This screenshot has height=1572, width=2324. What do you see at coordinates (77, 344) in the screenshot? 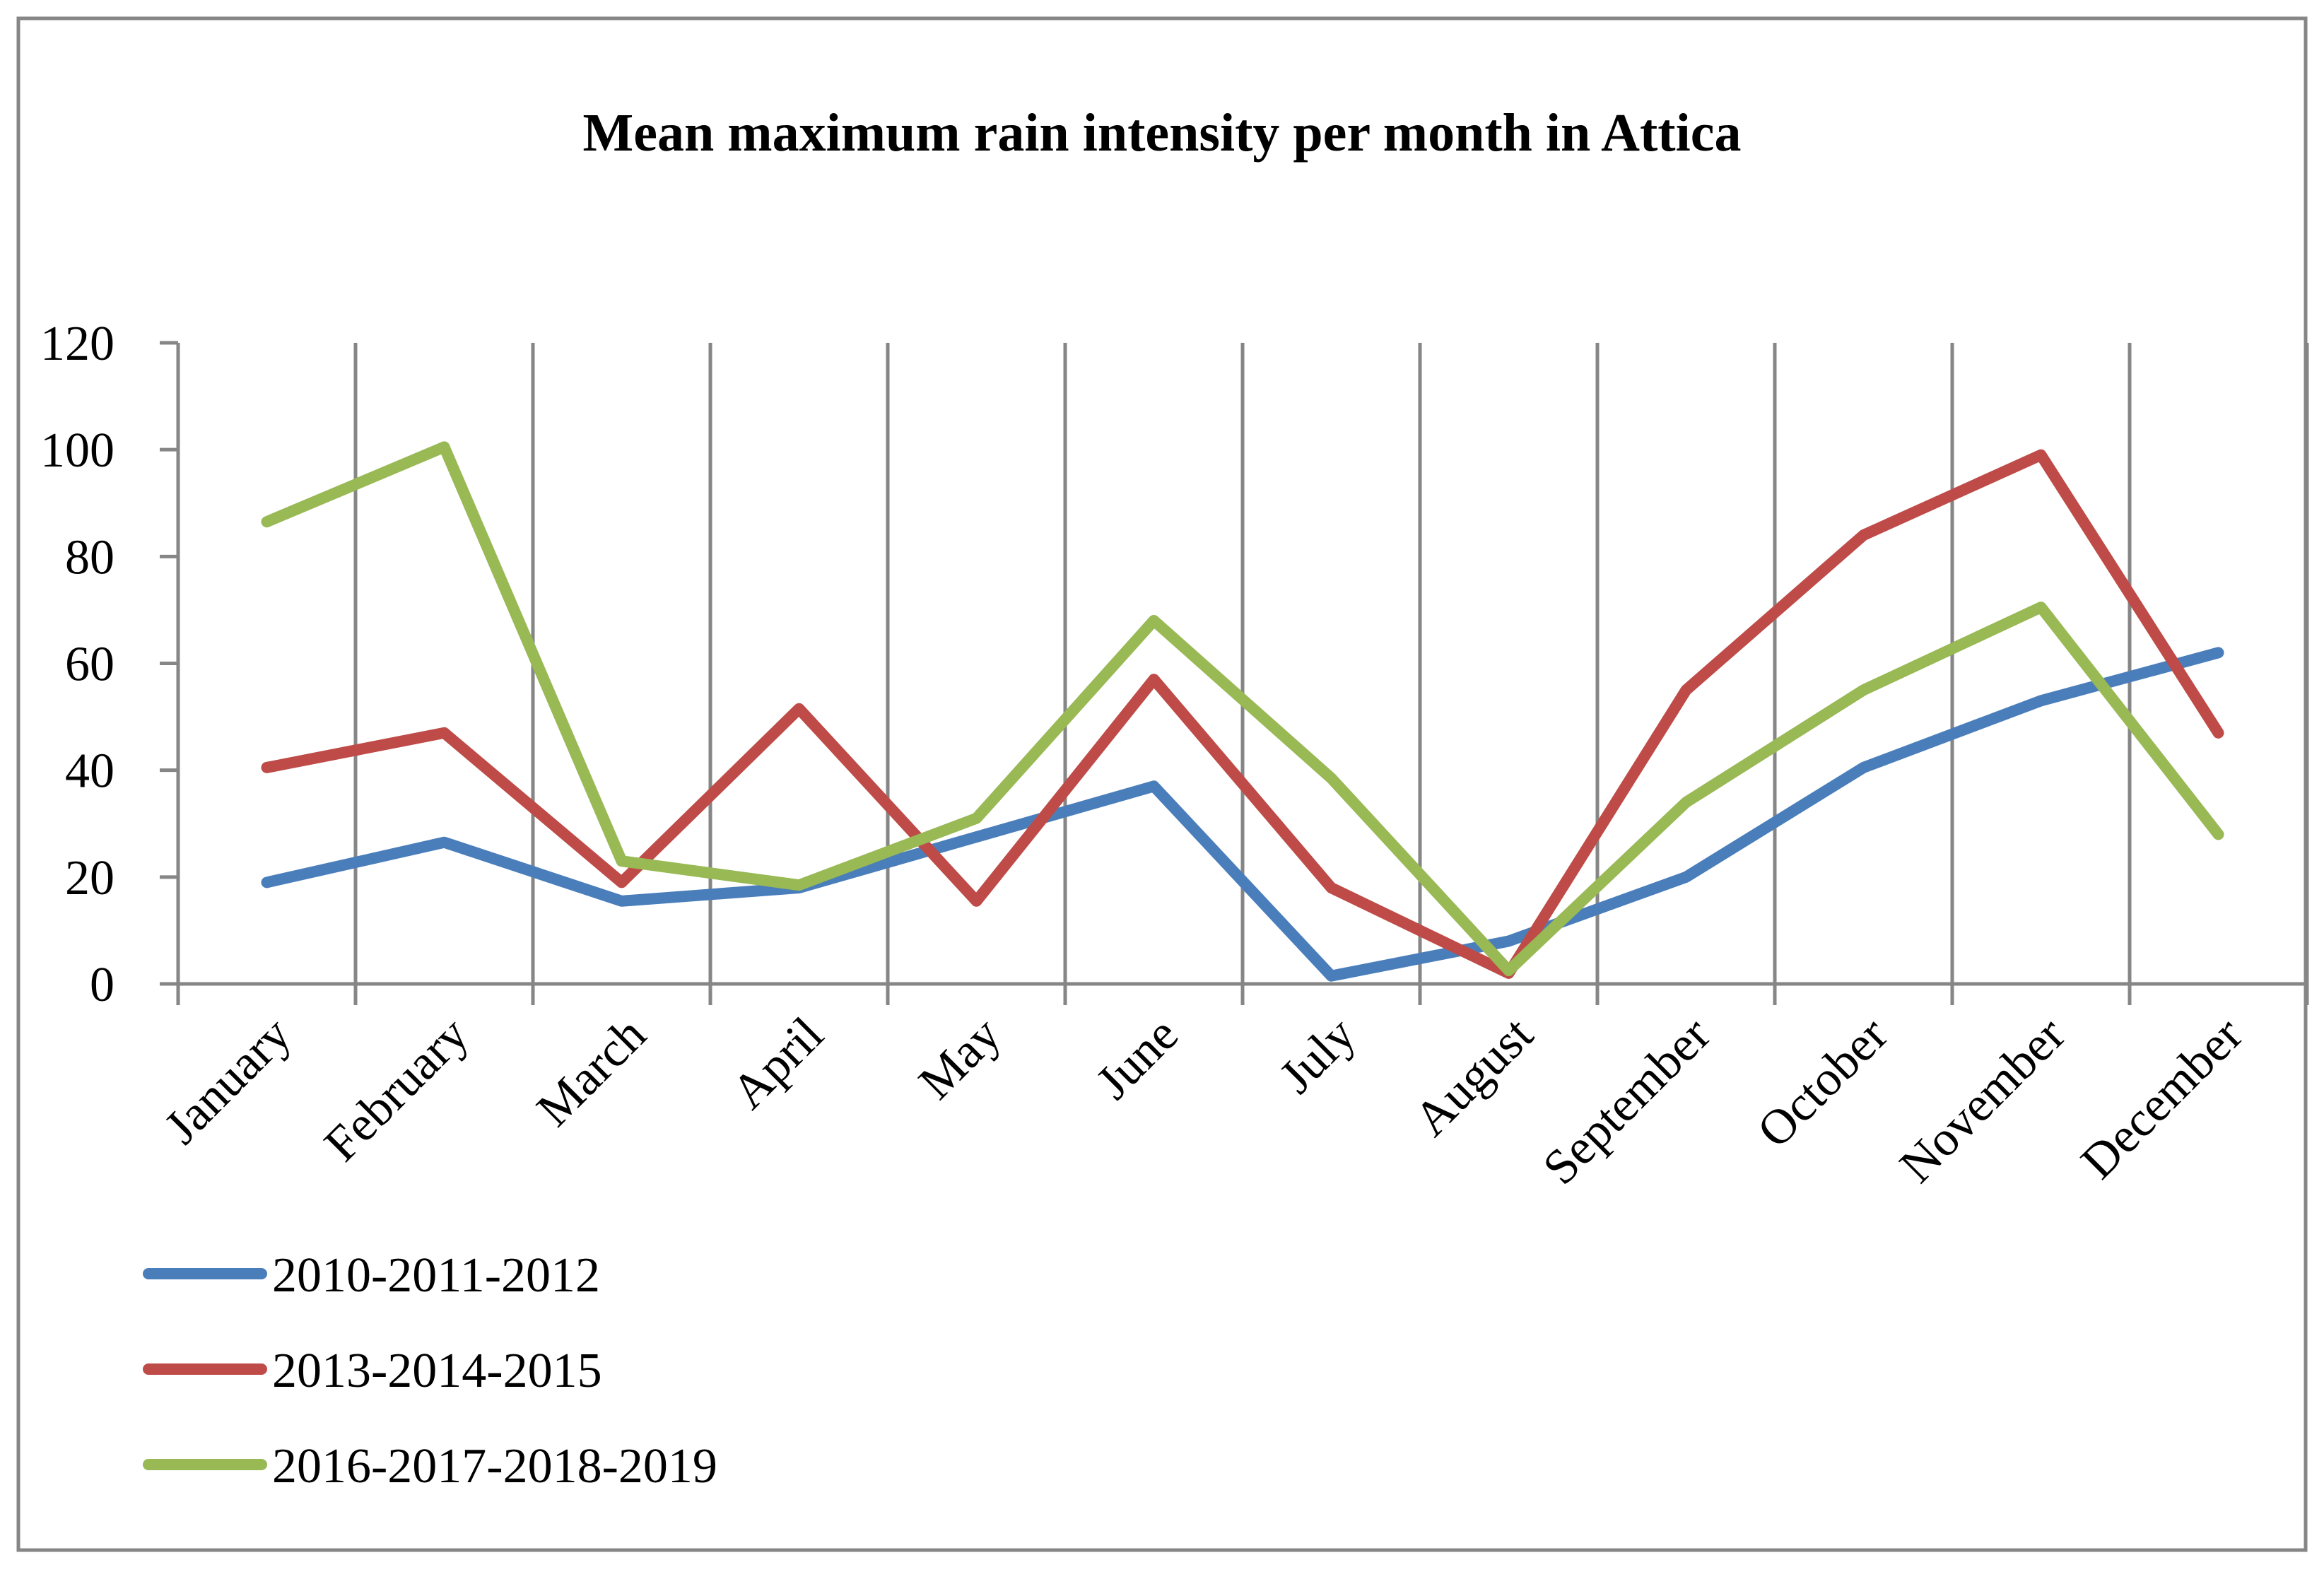
I see `y-tick-label: 120` at bounding box center [77, 344].